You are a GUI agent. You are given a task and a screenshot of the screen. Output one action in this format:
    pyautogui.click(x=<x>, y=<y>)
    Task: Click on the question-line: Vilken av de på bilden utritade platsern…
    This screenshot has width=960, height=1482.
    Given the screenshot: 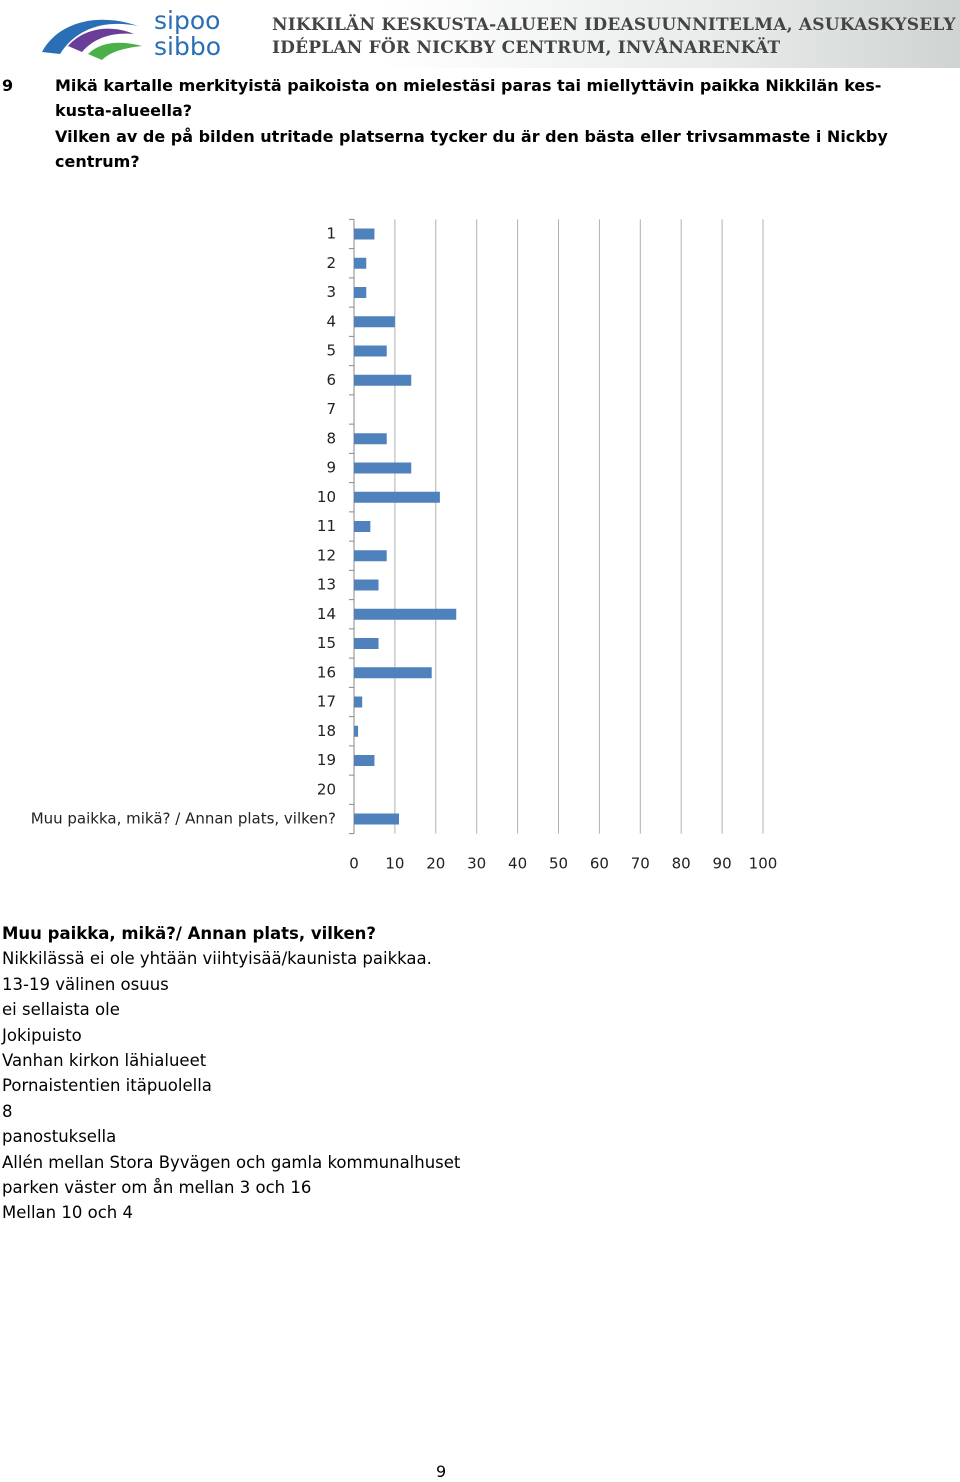 What is the action you would take?
    pyautogui.click(x=471, y=136)
    